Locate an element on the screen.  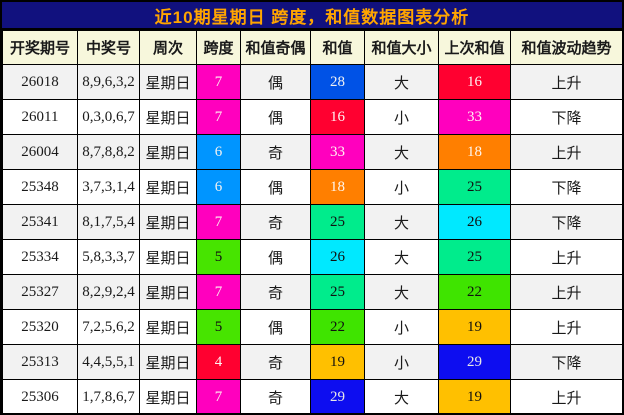
table-row: 25320 7,2,5,6,2 星期日 5 偶 22 小 19 上升 is located at coordinates (312, 327).